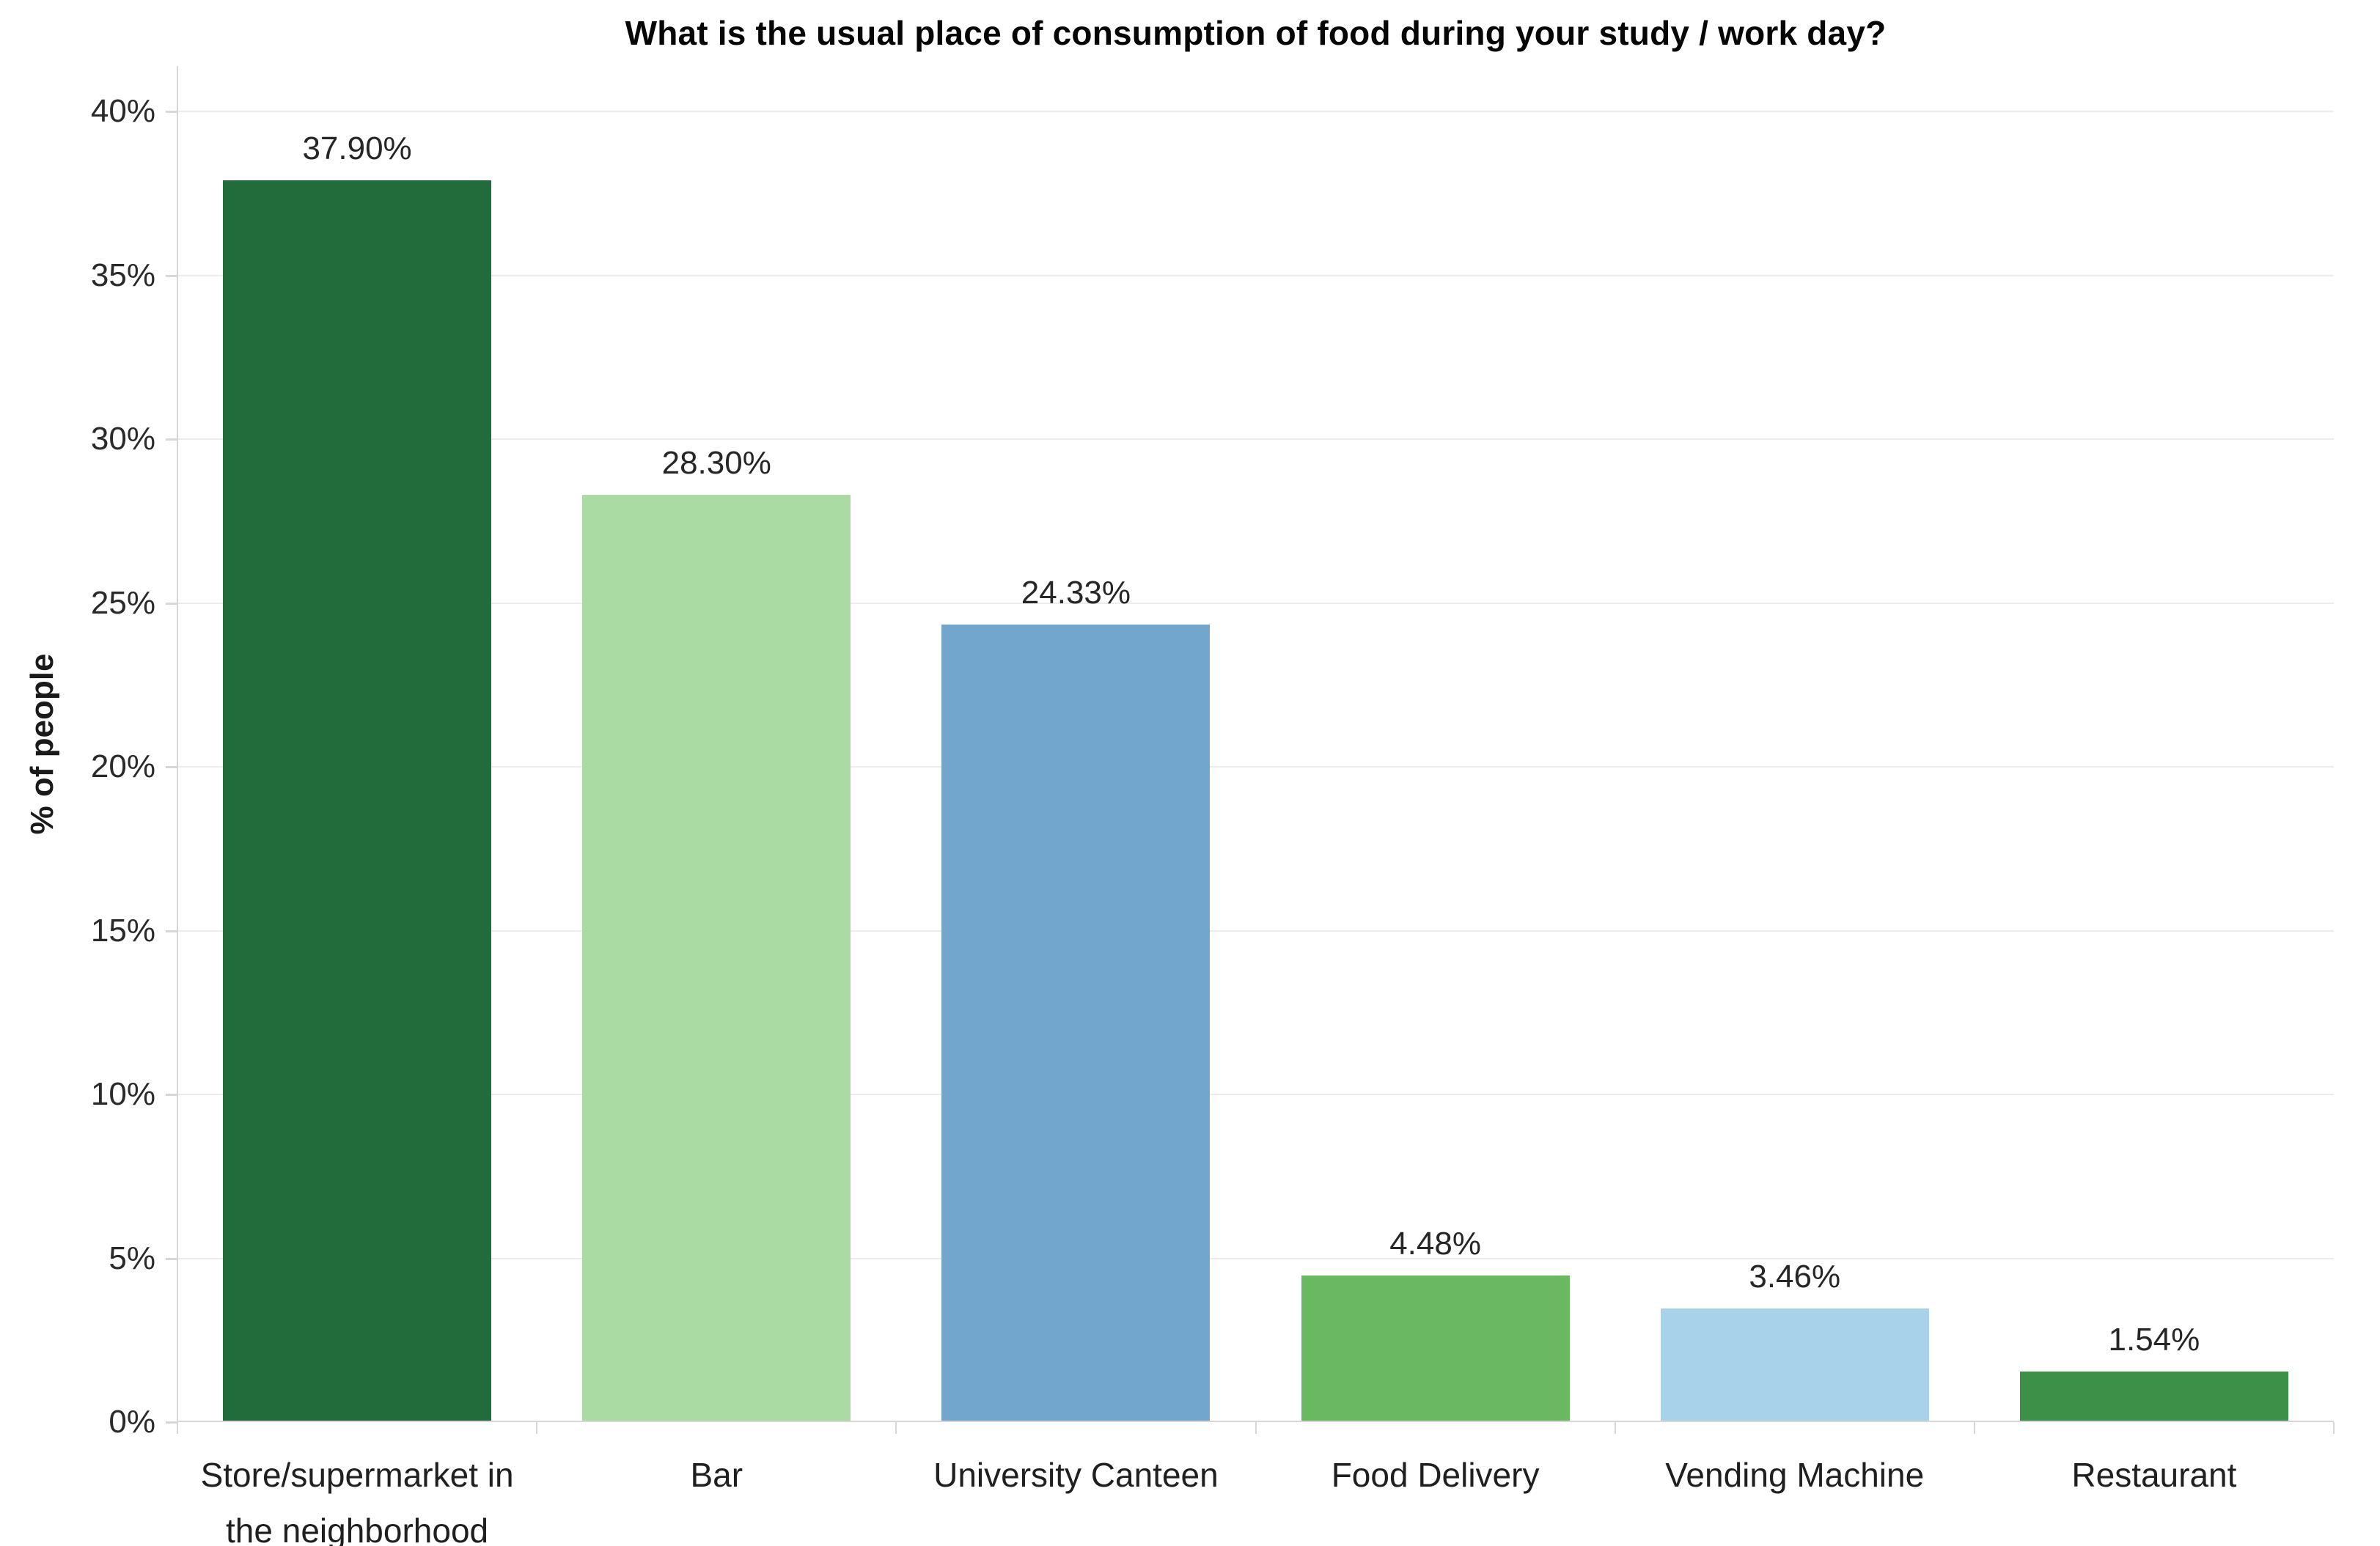  Describe the element at coordinates (2154, 1475) in the screenshot. I see `x-category-label-restaurant: Restaurant` at that location.